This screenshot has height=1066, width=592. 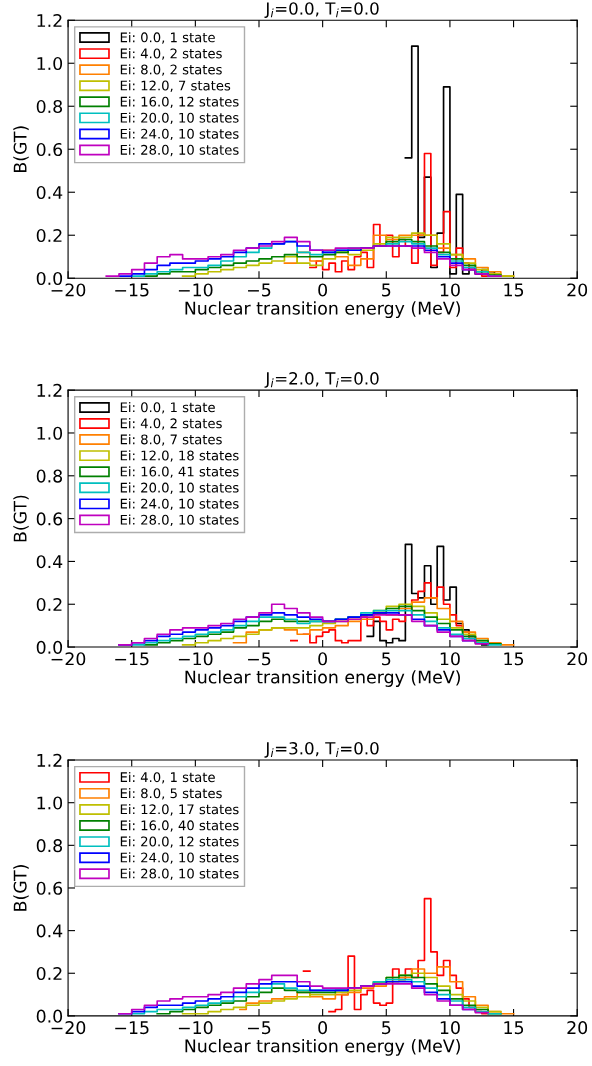 What do you see at coordinates (179, 456) in the screenshot?
I see `legend-label: Ei: 12.0, 18 states` at bounding box center [179, 456].